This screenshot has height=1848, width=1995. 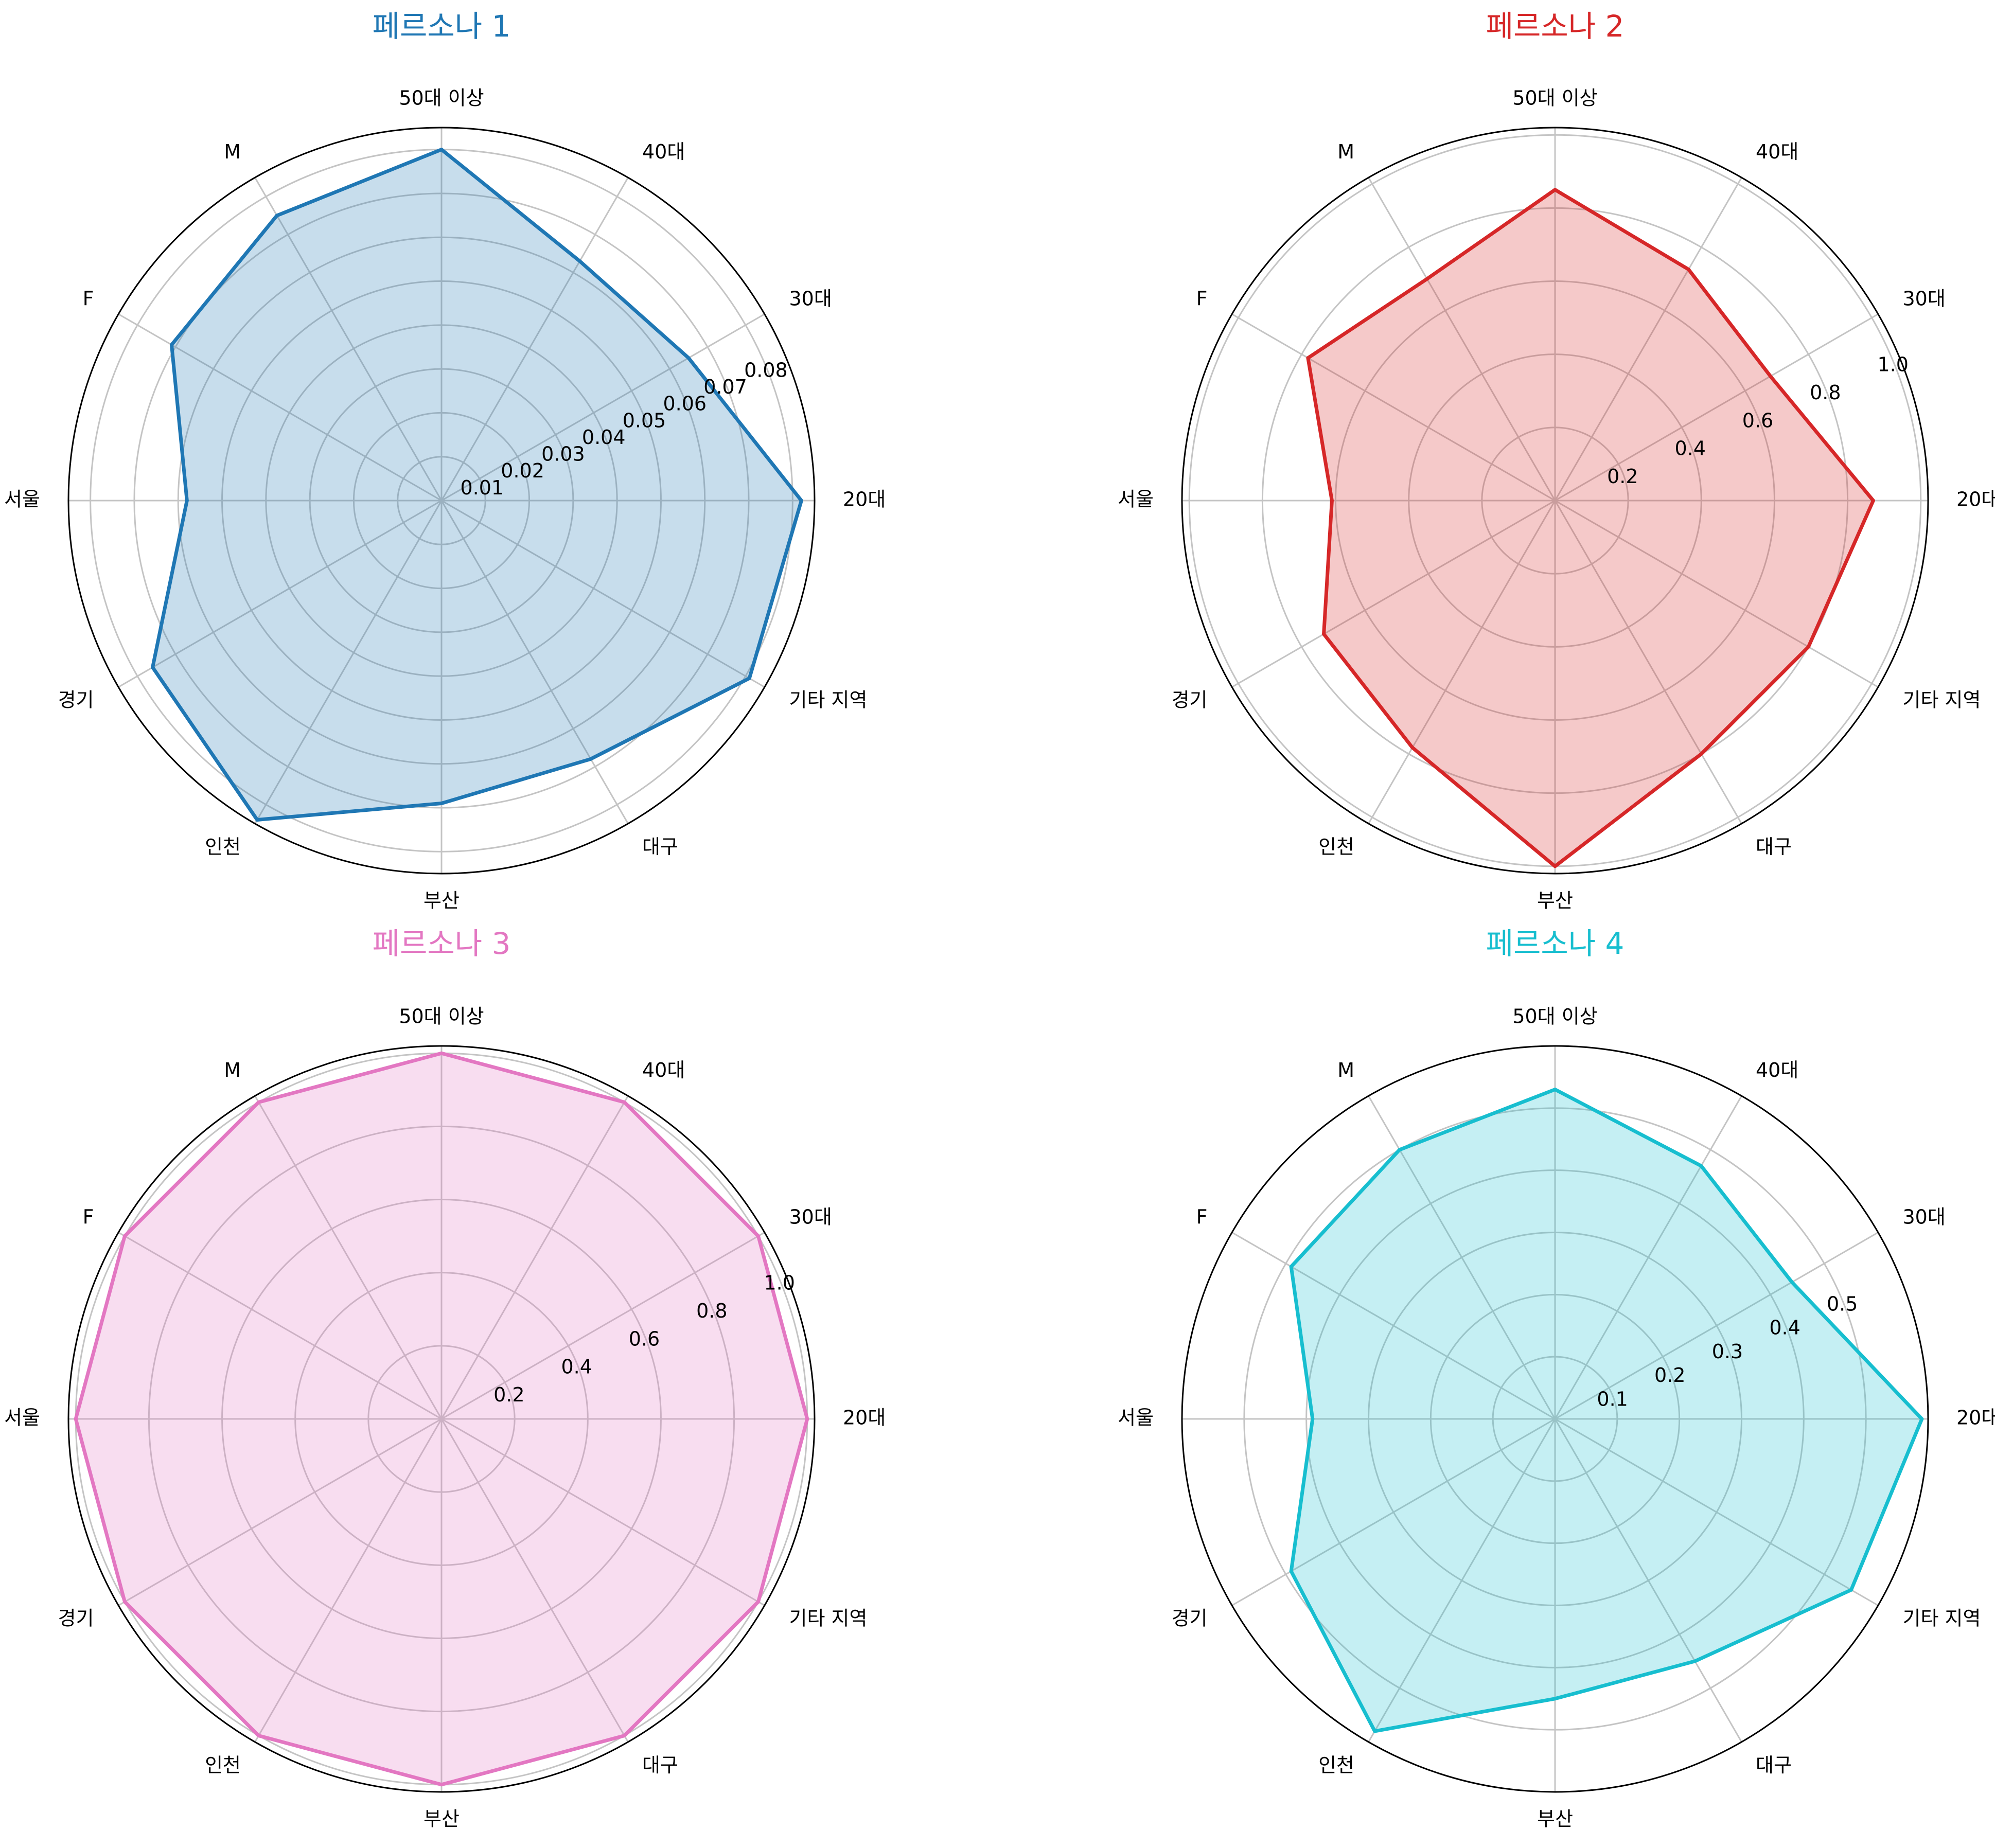 What do you see at coordinates (604, 437) in the screenshot?
I see `radial-tick-label: 0.04` at bounding box center [604, 437].